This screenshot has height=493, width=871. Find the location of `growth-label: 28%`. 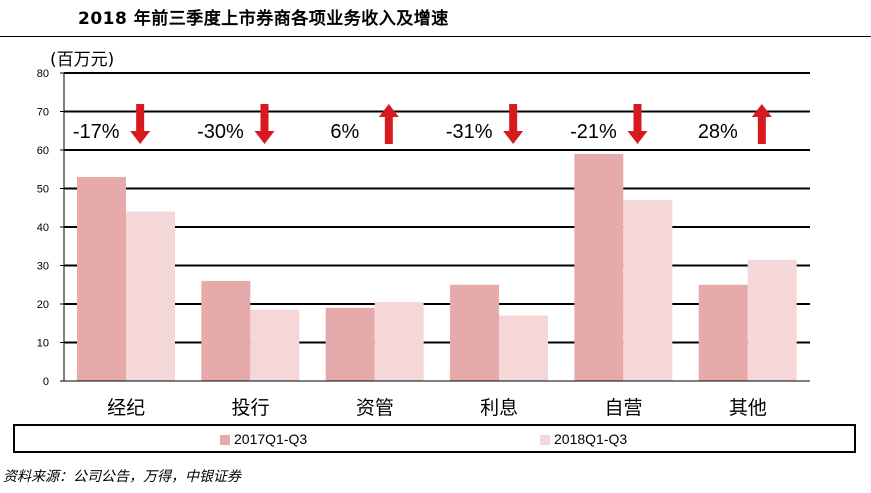

growth-label: 28% is located at coordinates (718, 132).